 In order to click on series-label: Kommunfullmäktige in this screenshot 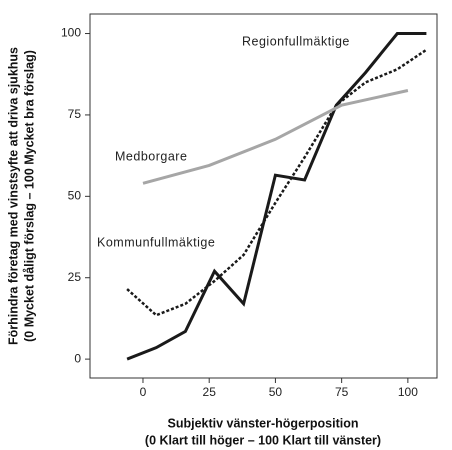, I will do `click(156, 242)`.